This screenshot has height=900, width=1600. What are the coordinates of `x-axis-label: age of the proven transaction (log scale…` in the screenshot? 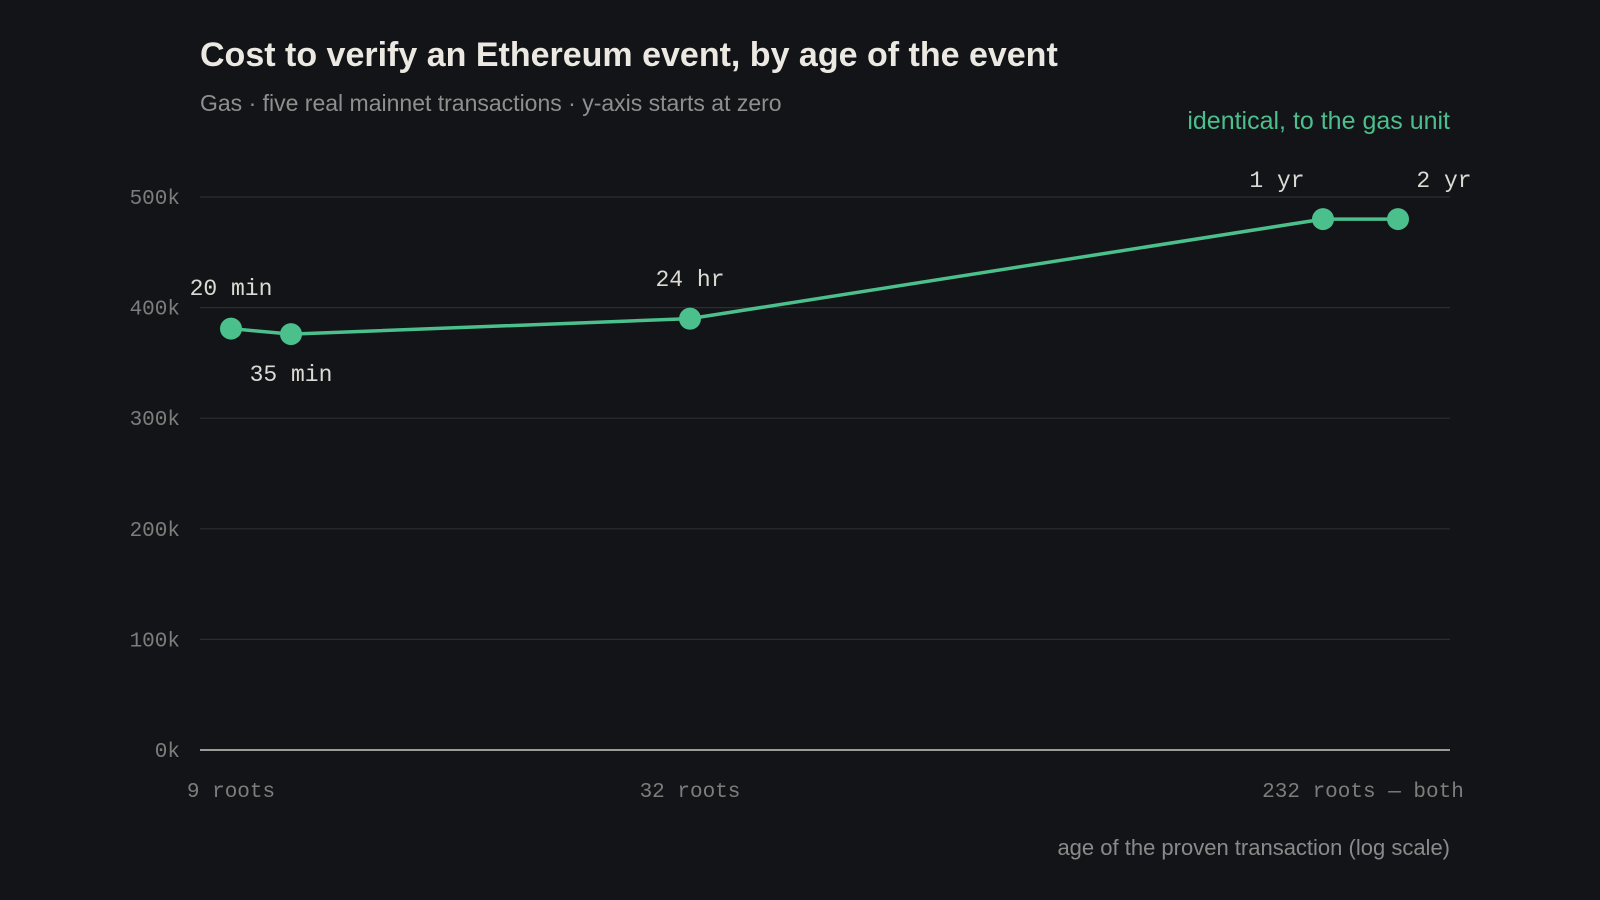 It's located at (1253, 847).